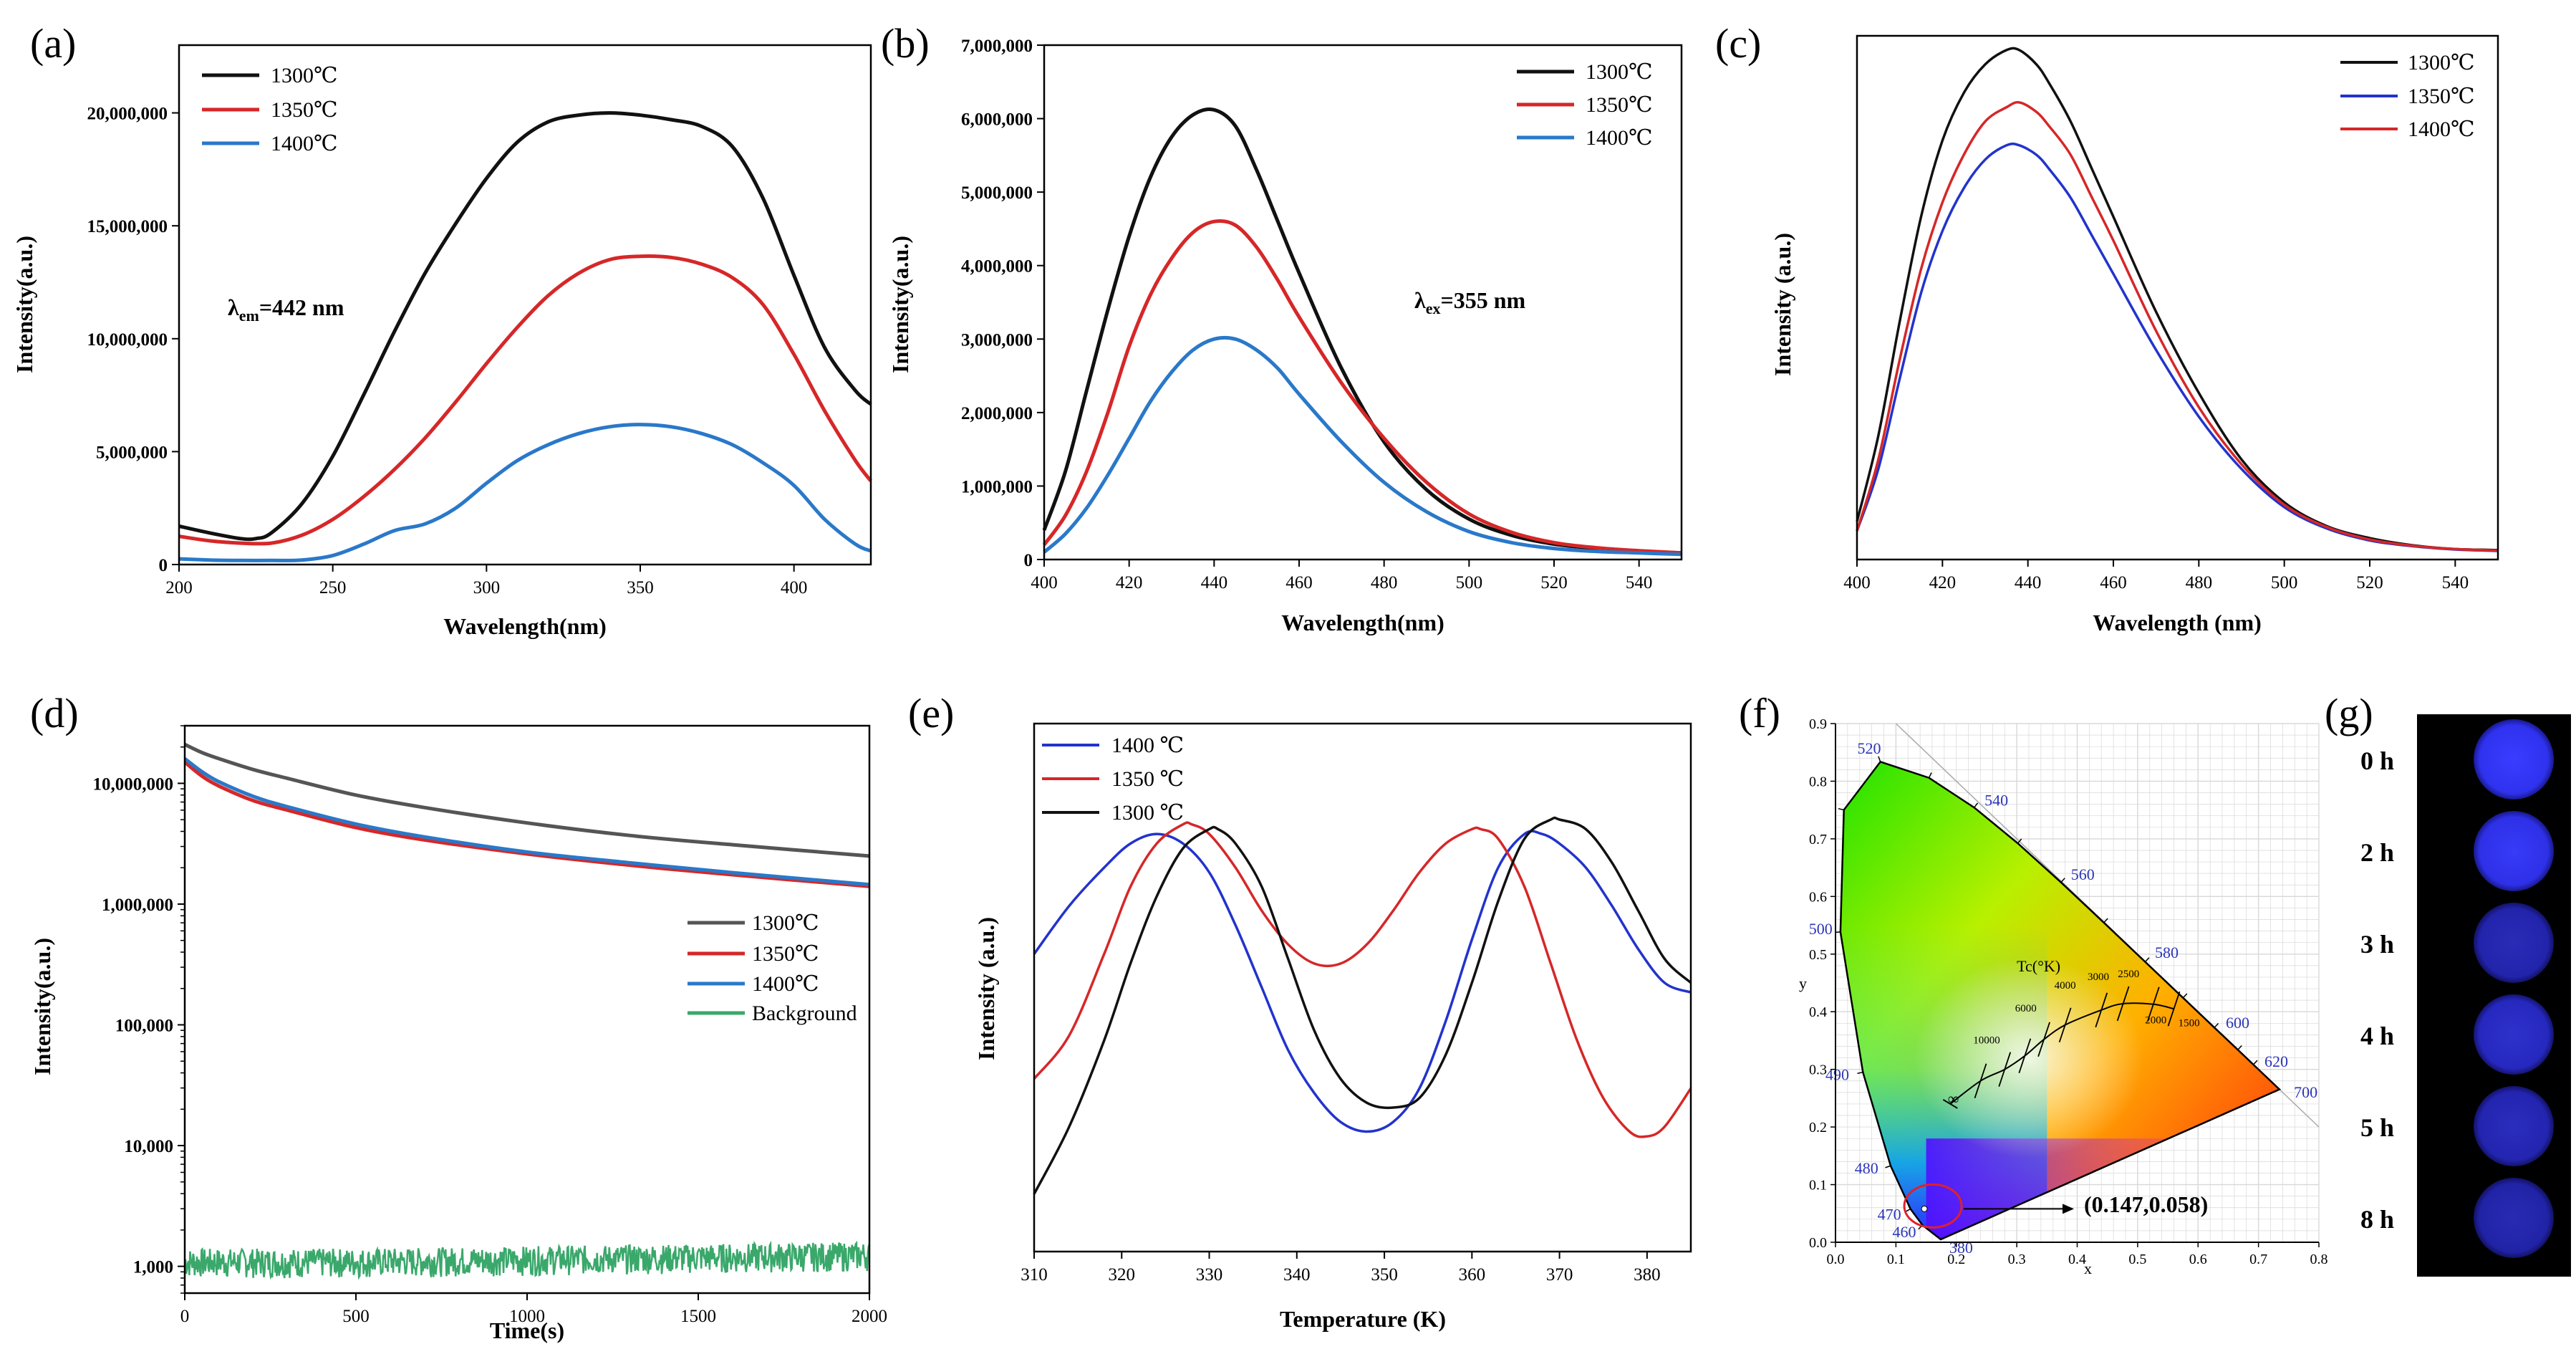 The height and width of the screenshot is (1349, 2576). What do you see at coordinates (2377, 945) in the screenshot?
I see `well-time-label: 3 h` at bounding box center [2377, 945].